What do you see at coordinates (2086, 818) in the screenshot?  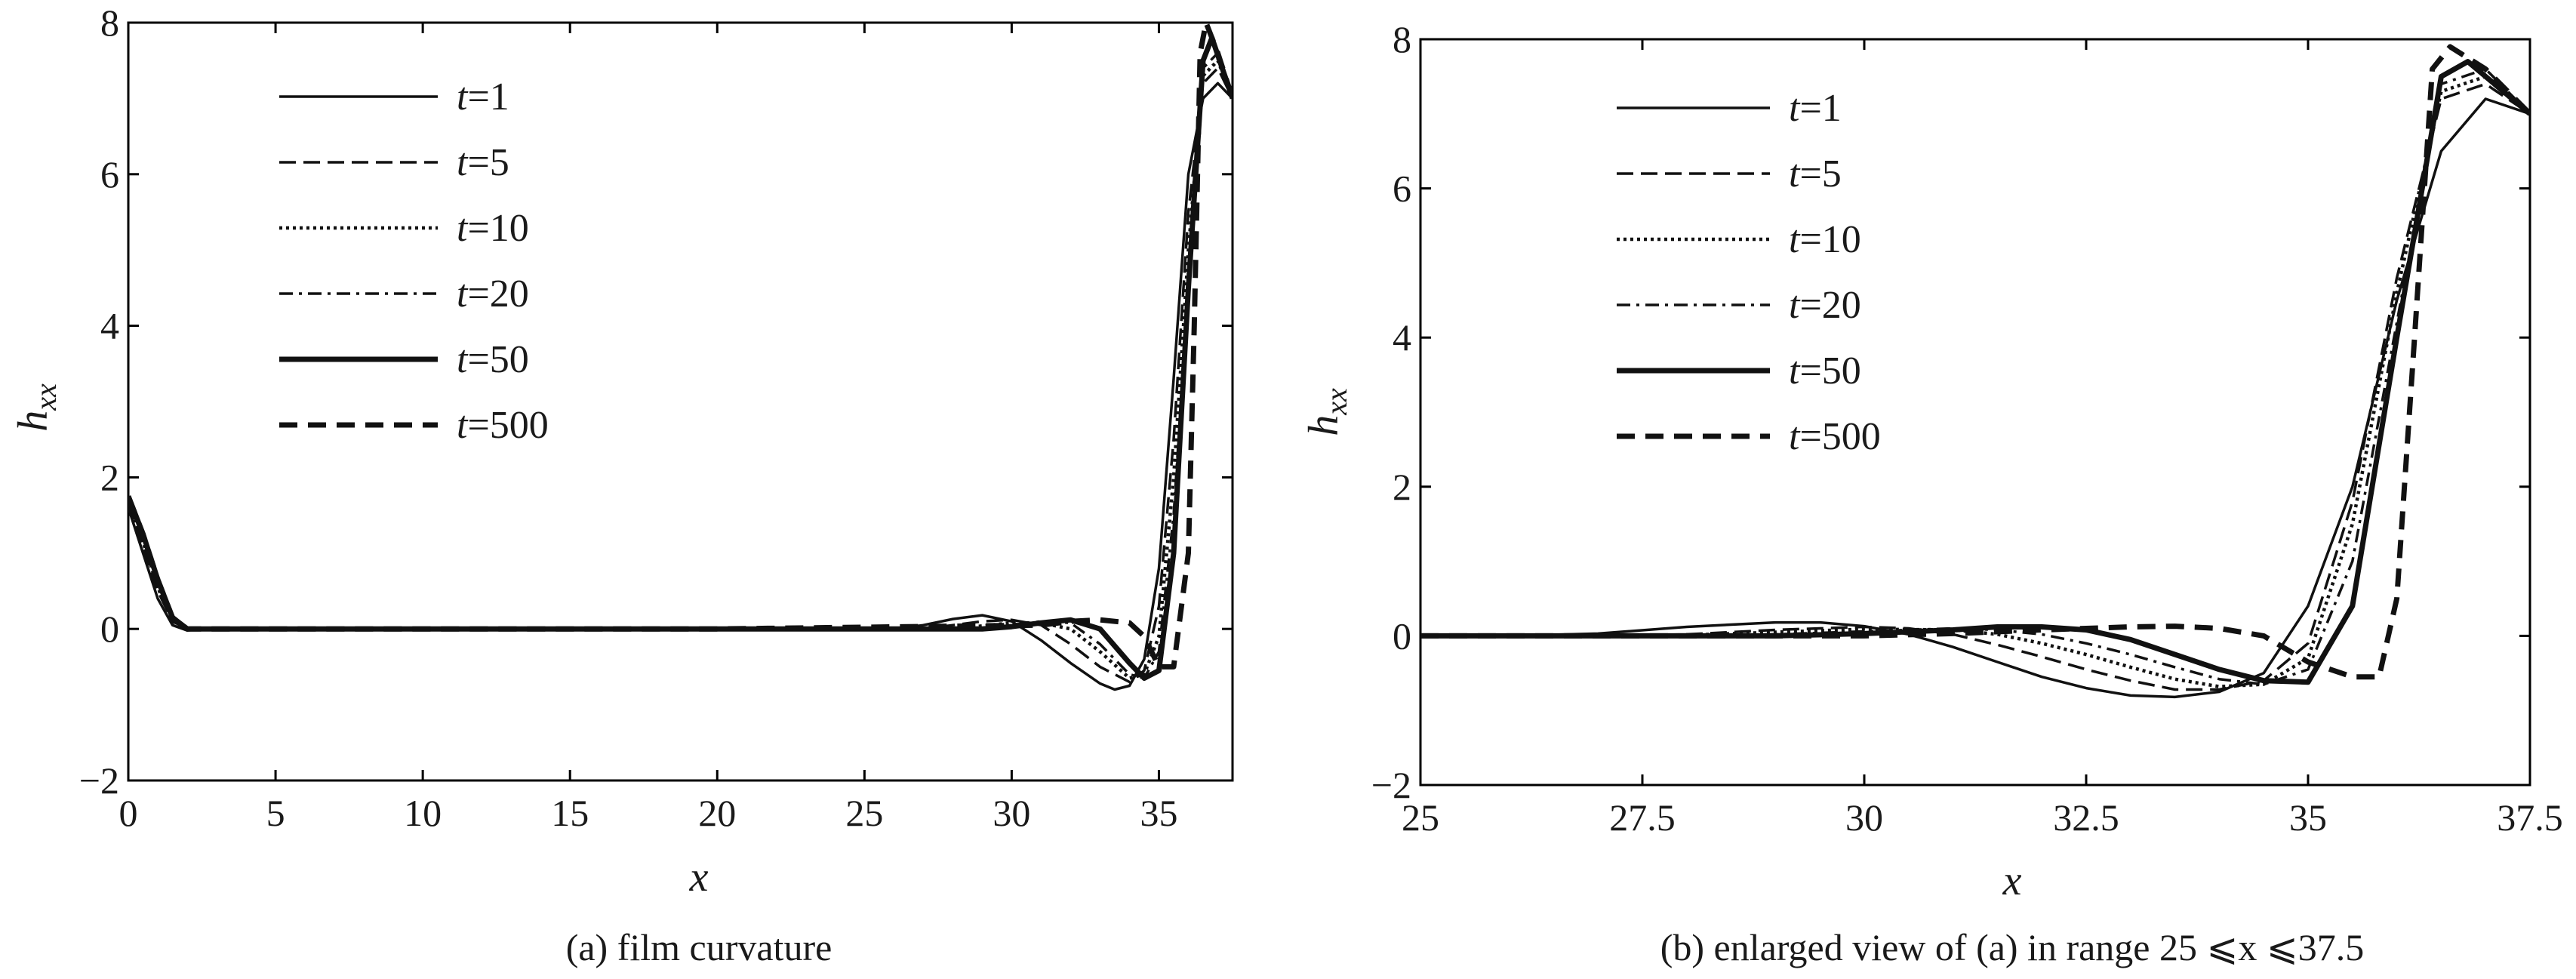 I see `x-tick-label: 32.5` at bounding box center [2086, 818].